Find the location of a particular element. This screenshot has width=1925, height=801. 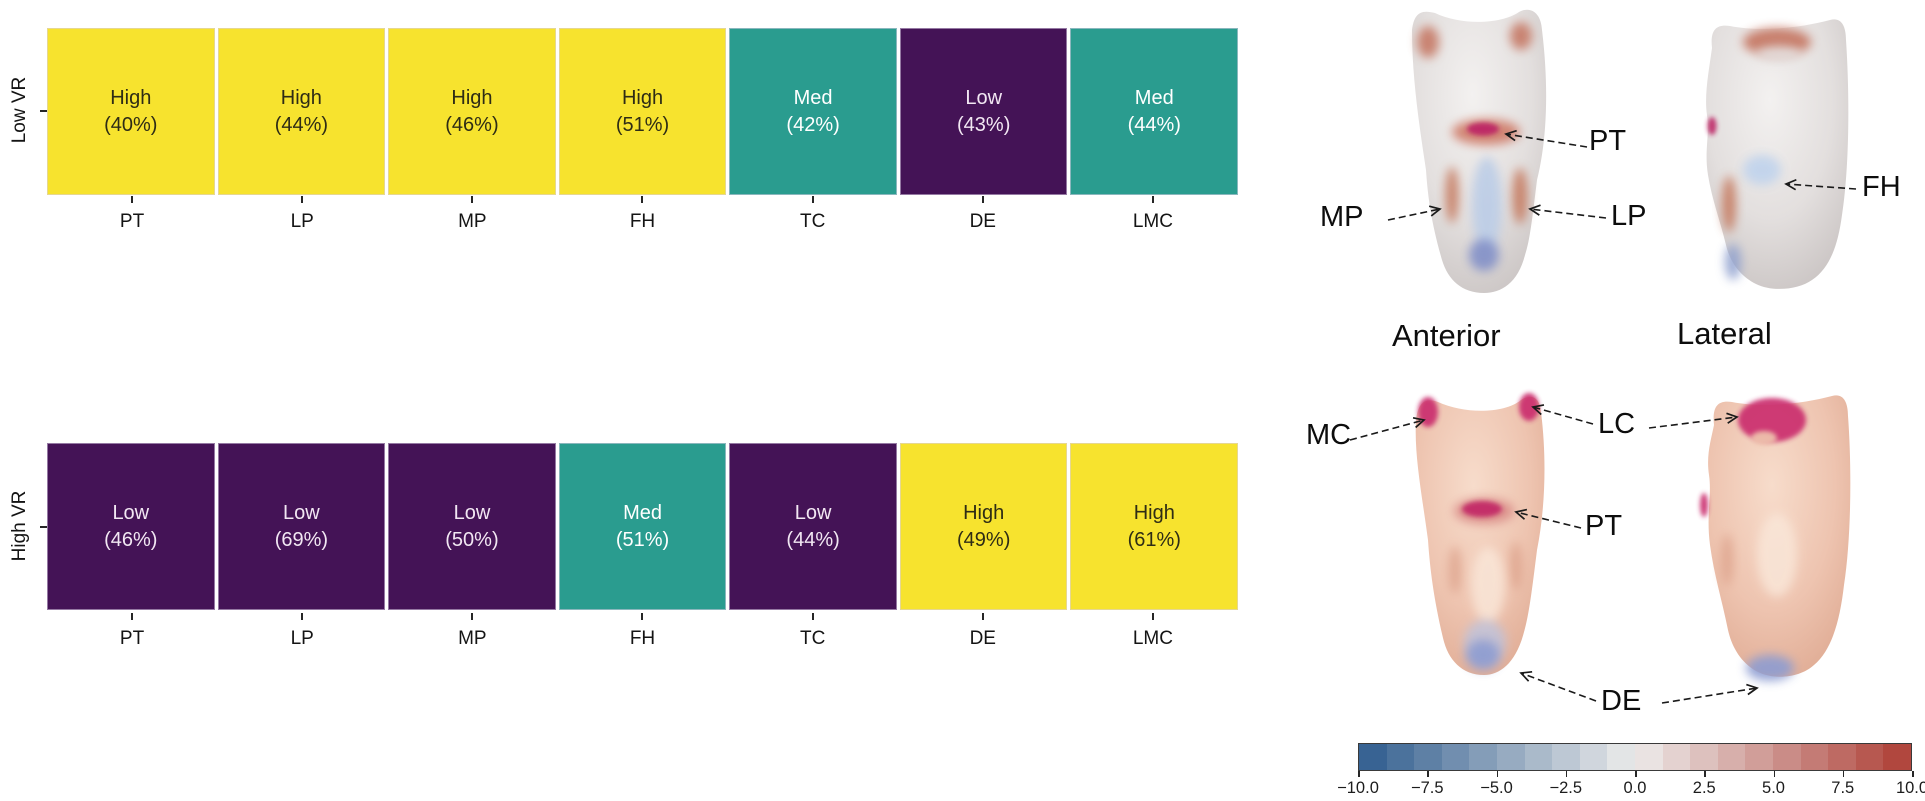

lp-streak is located at coordinates (1520, 196).